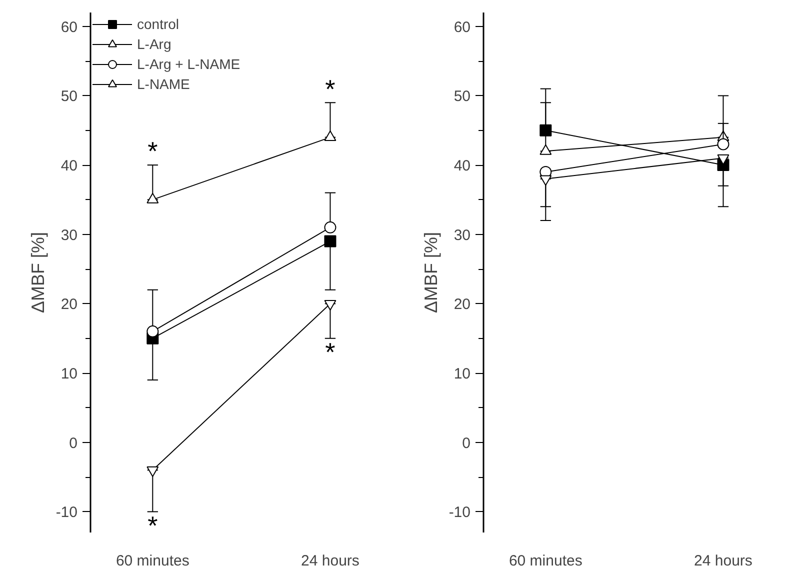  What do you see at coordinates (188, 64) in the screenshot?
I see `legend-label: L-Arg + L-NAME` at bounding box center [188, 64].